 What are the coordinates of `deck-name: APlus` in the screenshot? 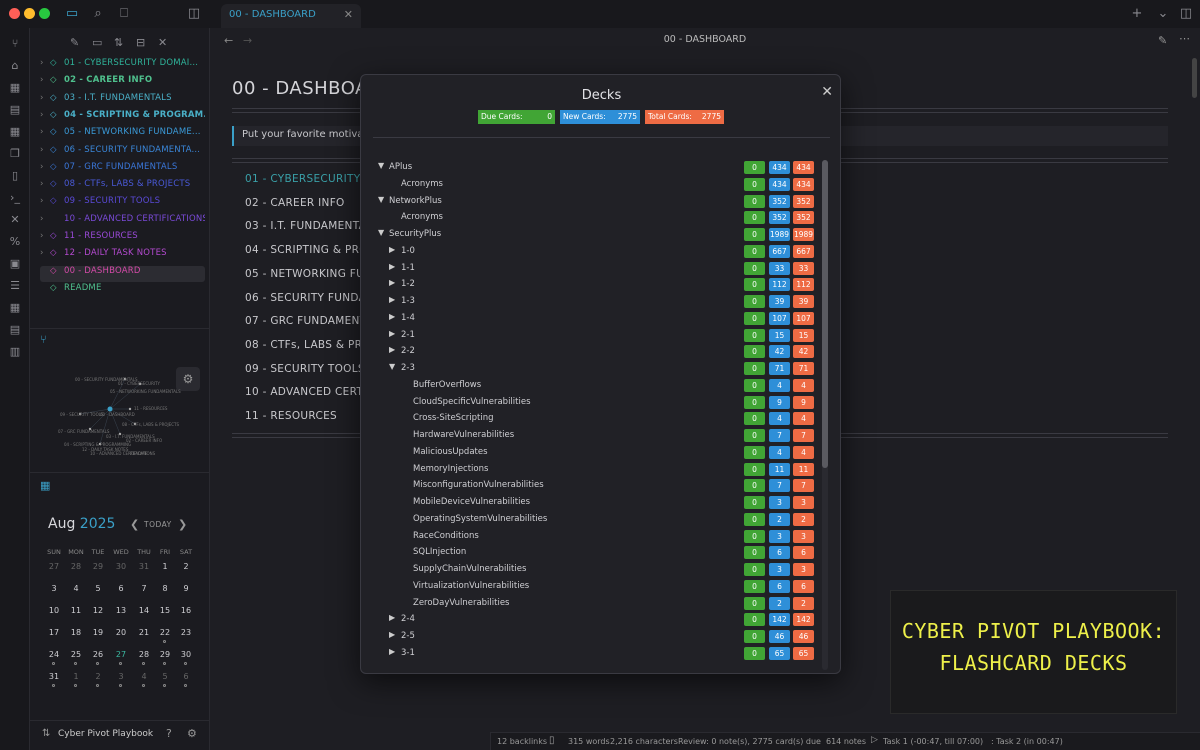 It's located at (401, 167).